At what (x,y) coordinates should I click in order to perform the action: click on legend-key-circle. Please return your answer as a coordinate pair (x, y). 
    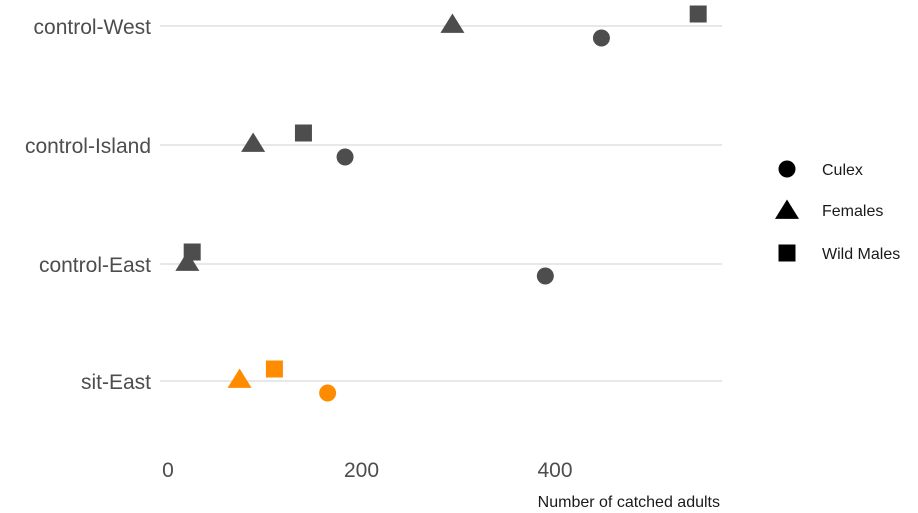
    Looking at the image, I should click on (787, 169).